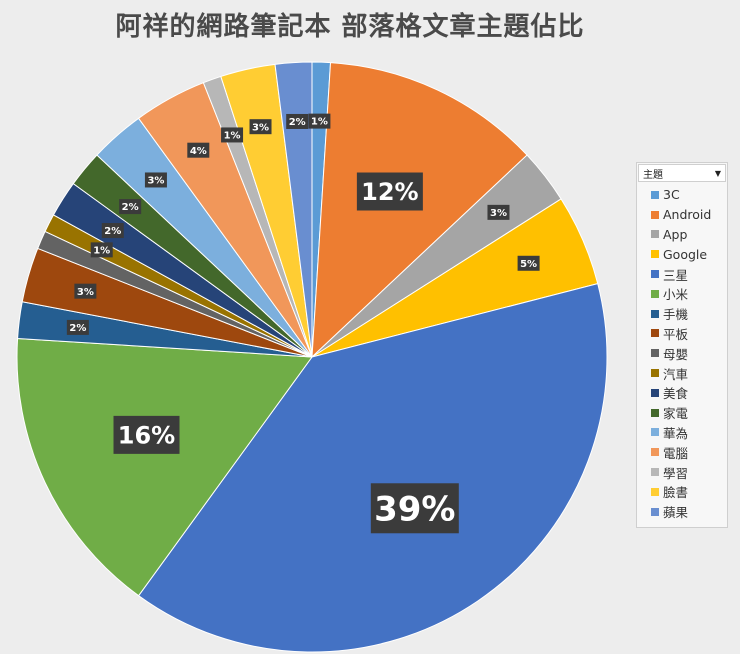  I want to click on legend-label: App, so click(675, 234).